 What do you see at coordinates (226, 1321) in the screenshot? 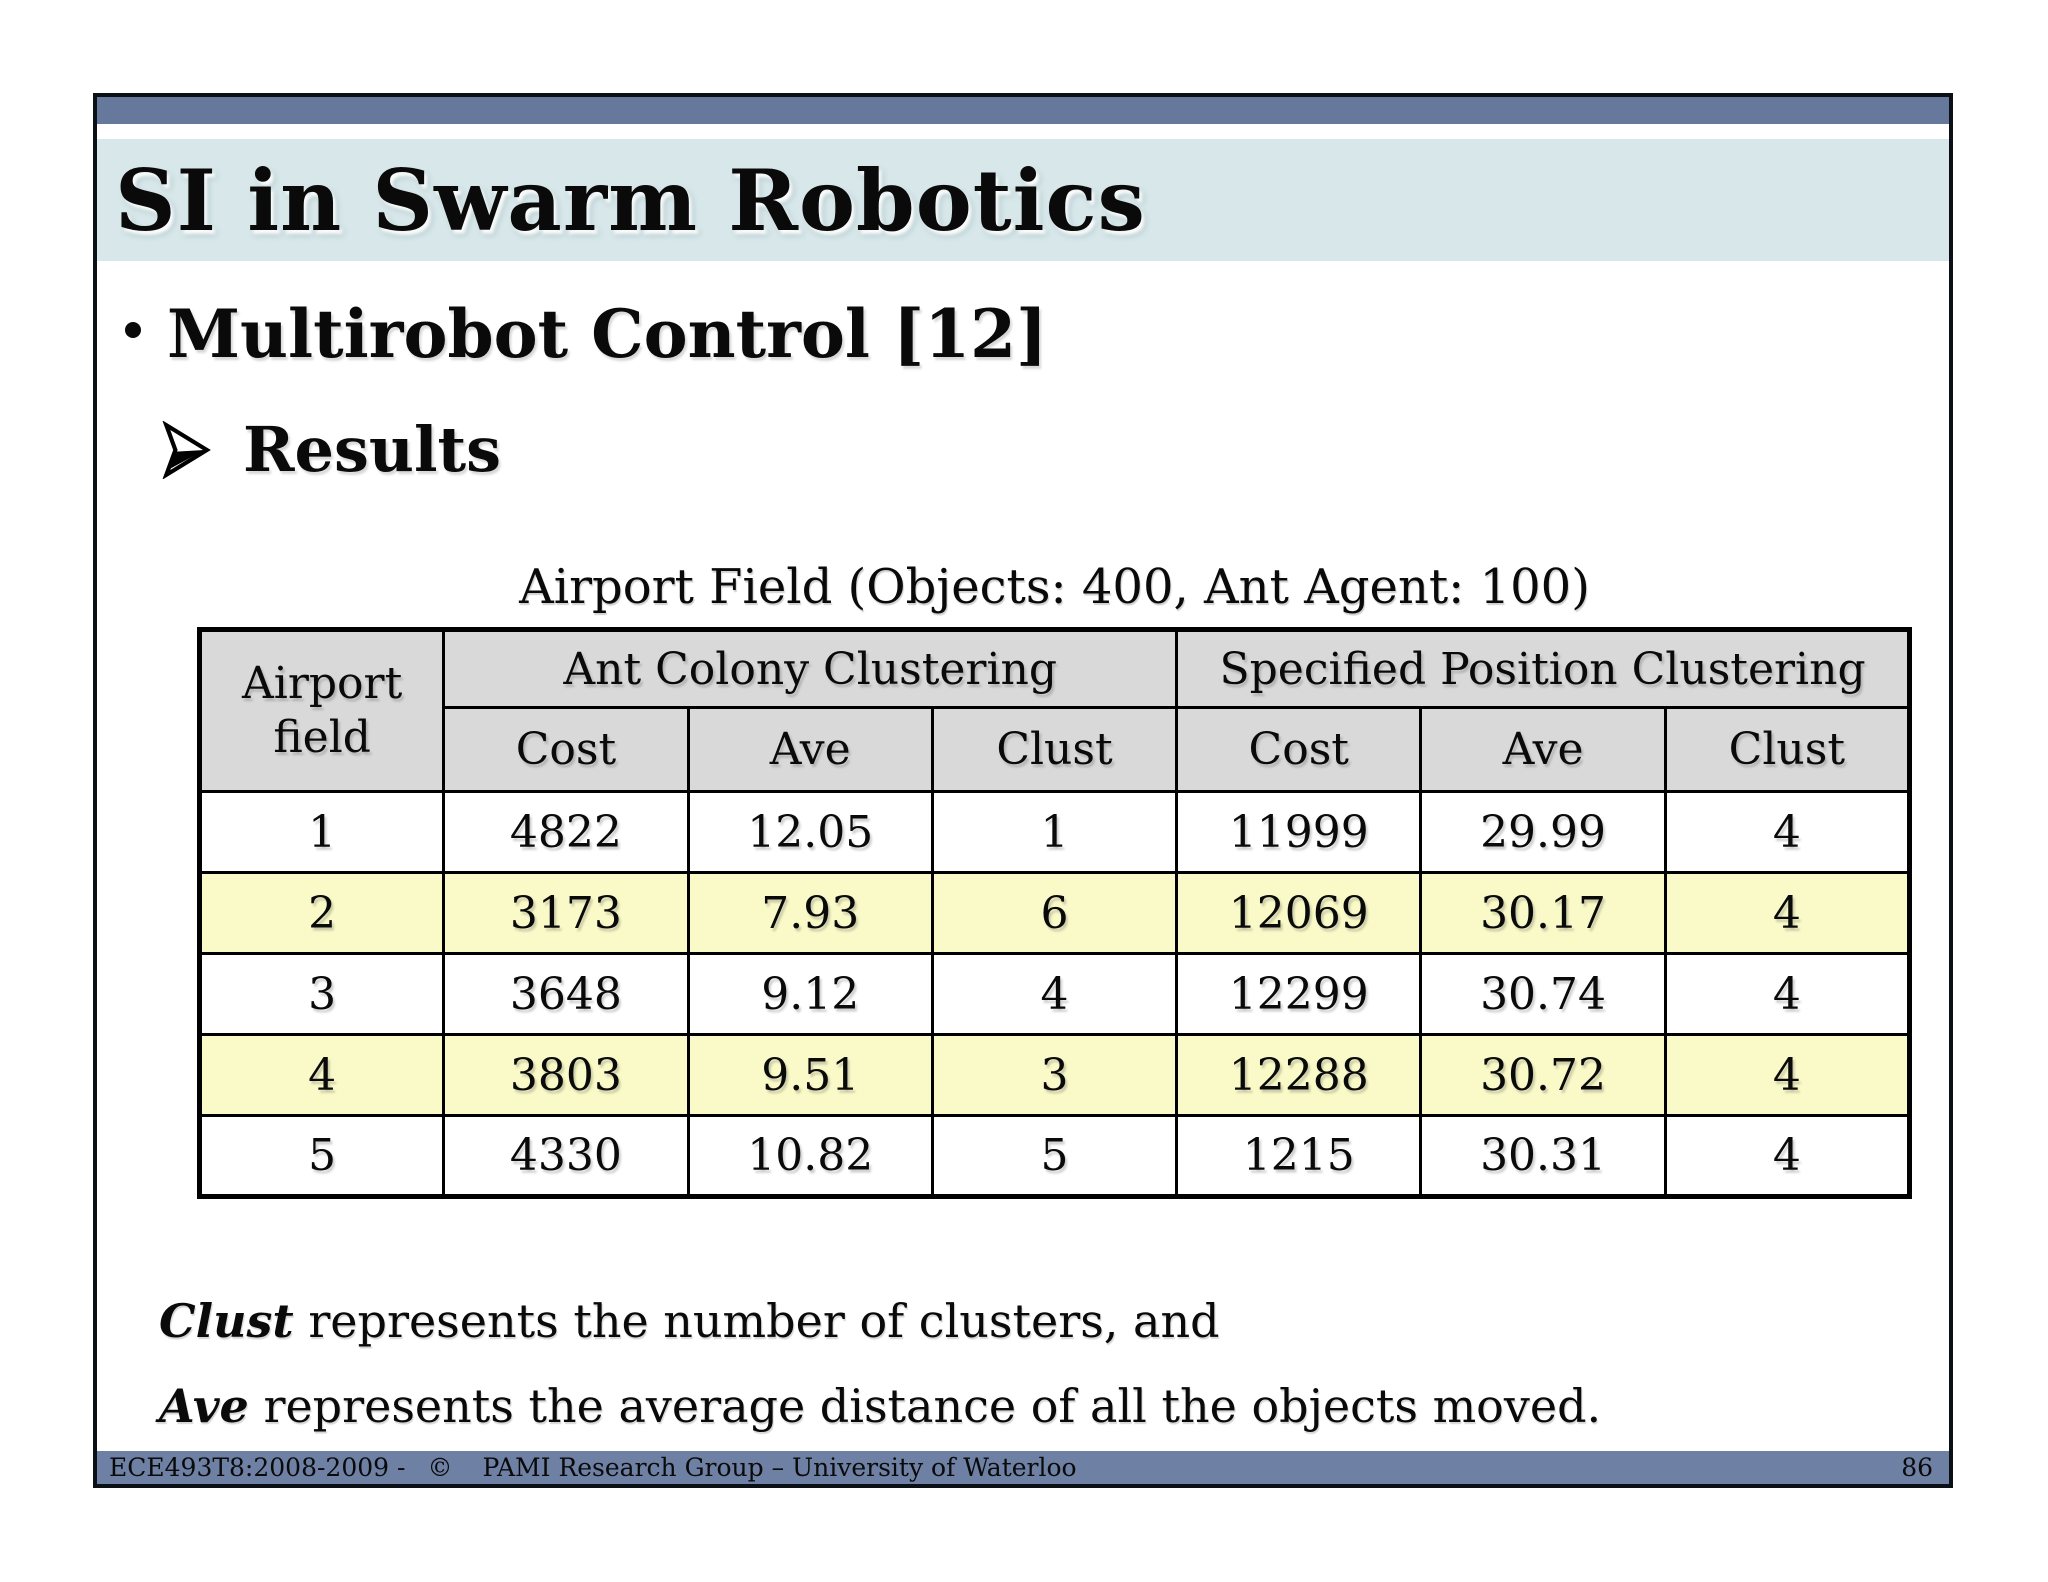
I see `note-term-clust: Clust` at bounding box center [226, 1321].